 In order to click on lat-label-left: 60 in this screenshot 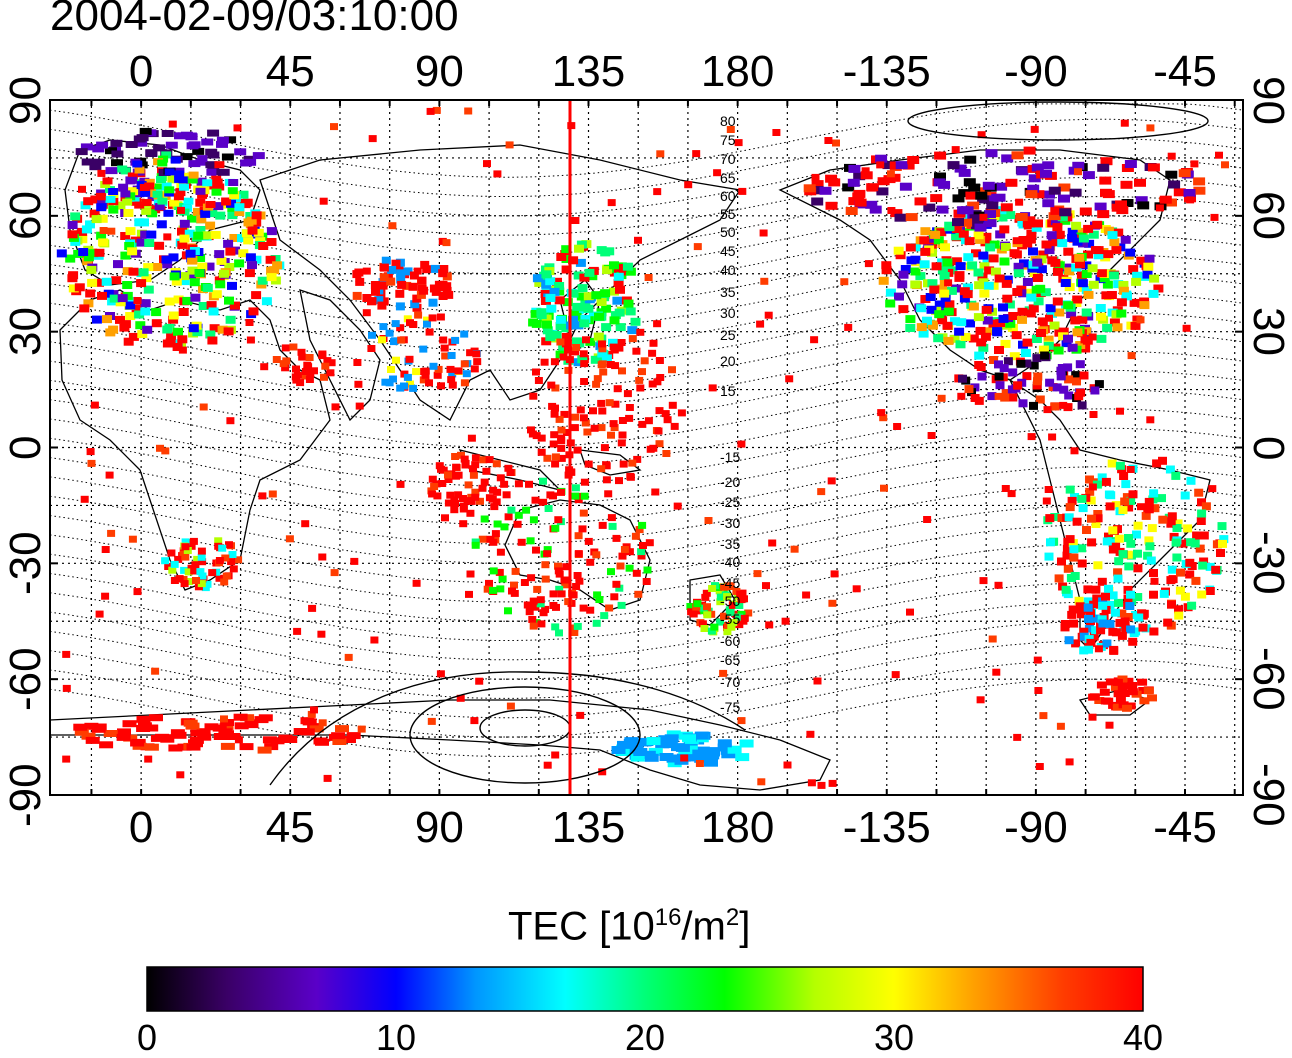, I will do `click(25, 216)`.